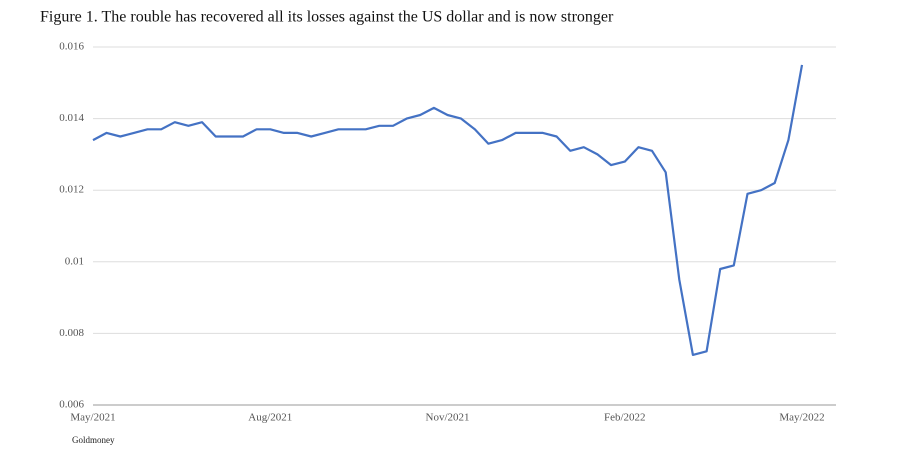 The image size is (902, 456). Describe the element at coordinates (71, 118) in the screenshot. I see `y-tick-label: 0.014` at that location.